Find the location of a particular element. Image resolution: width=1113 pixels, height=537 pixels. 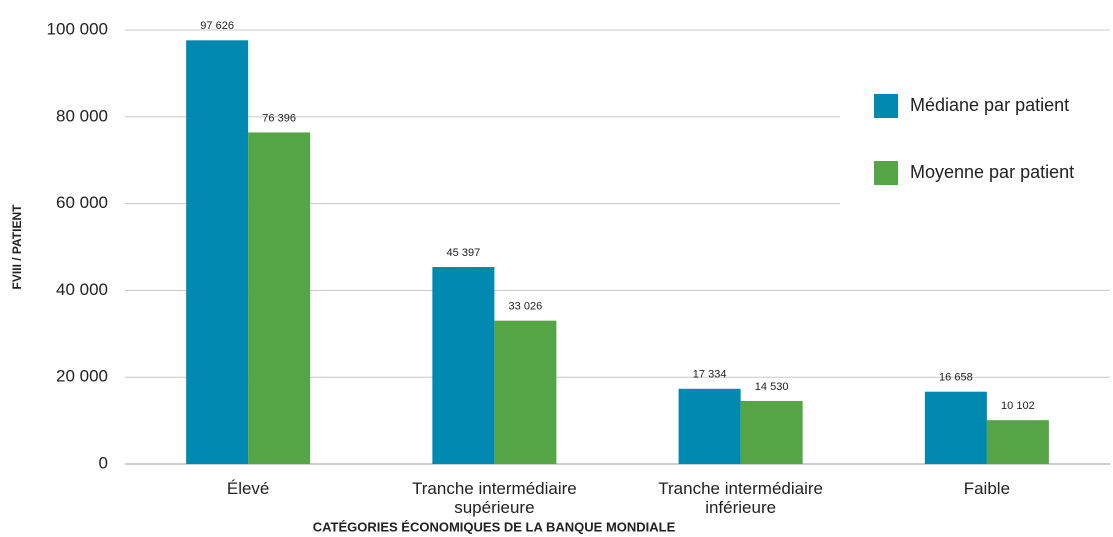

data-label: 45 397 is located at coordinates (464, 253).